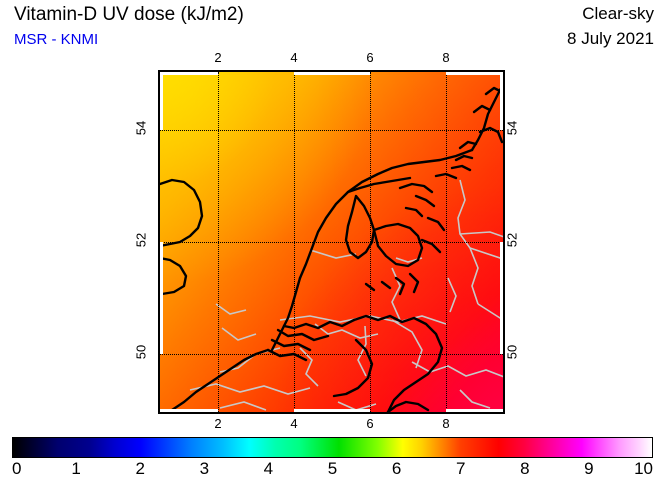 The height and width of the screenshot is (480, 665). What do you see at coordinates (370, 423) in the screenshot?
I see `lon-label-bottom-6: 6` at bounding box center [370, 423].